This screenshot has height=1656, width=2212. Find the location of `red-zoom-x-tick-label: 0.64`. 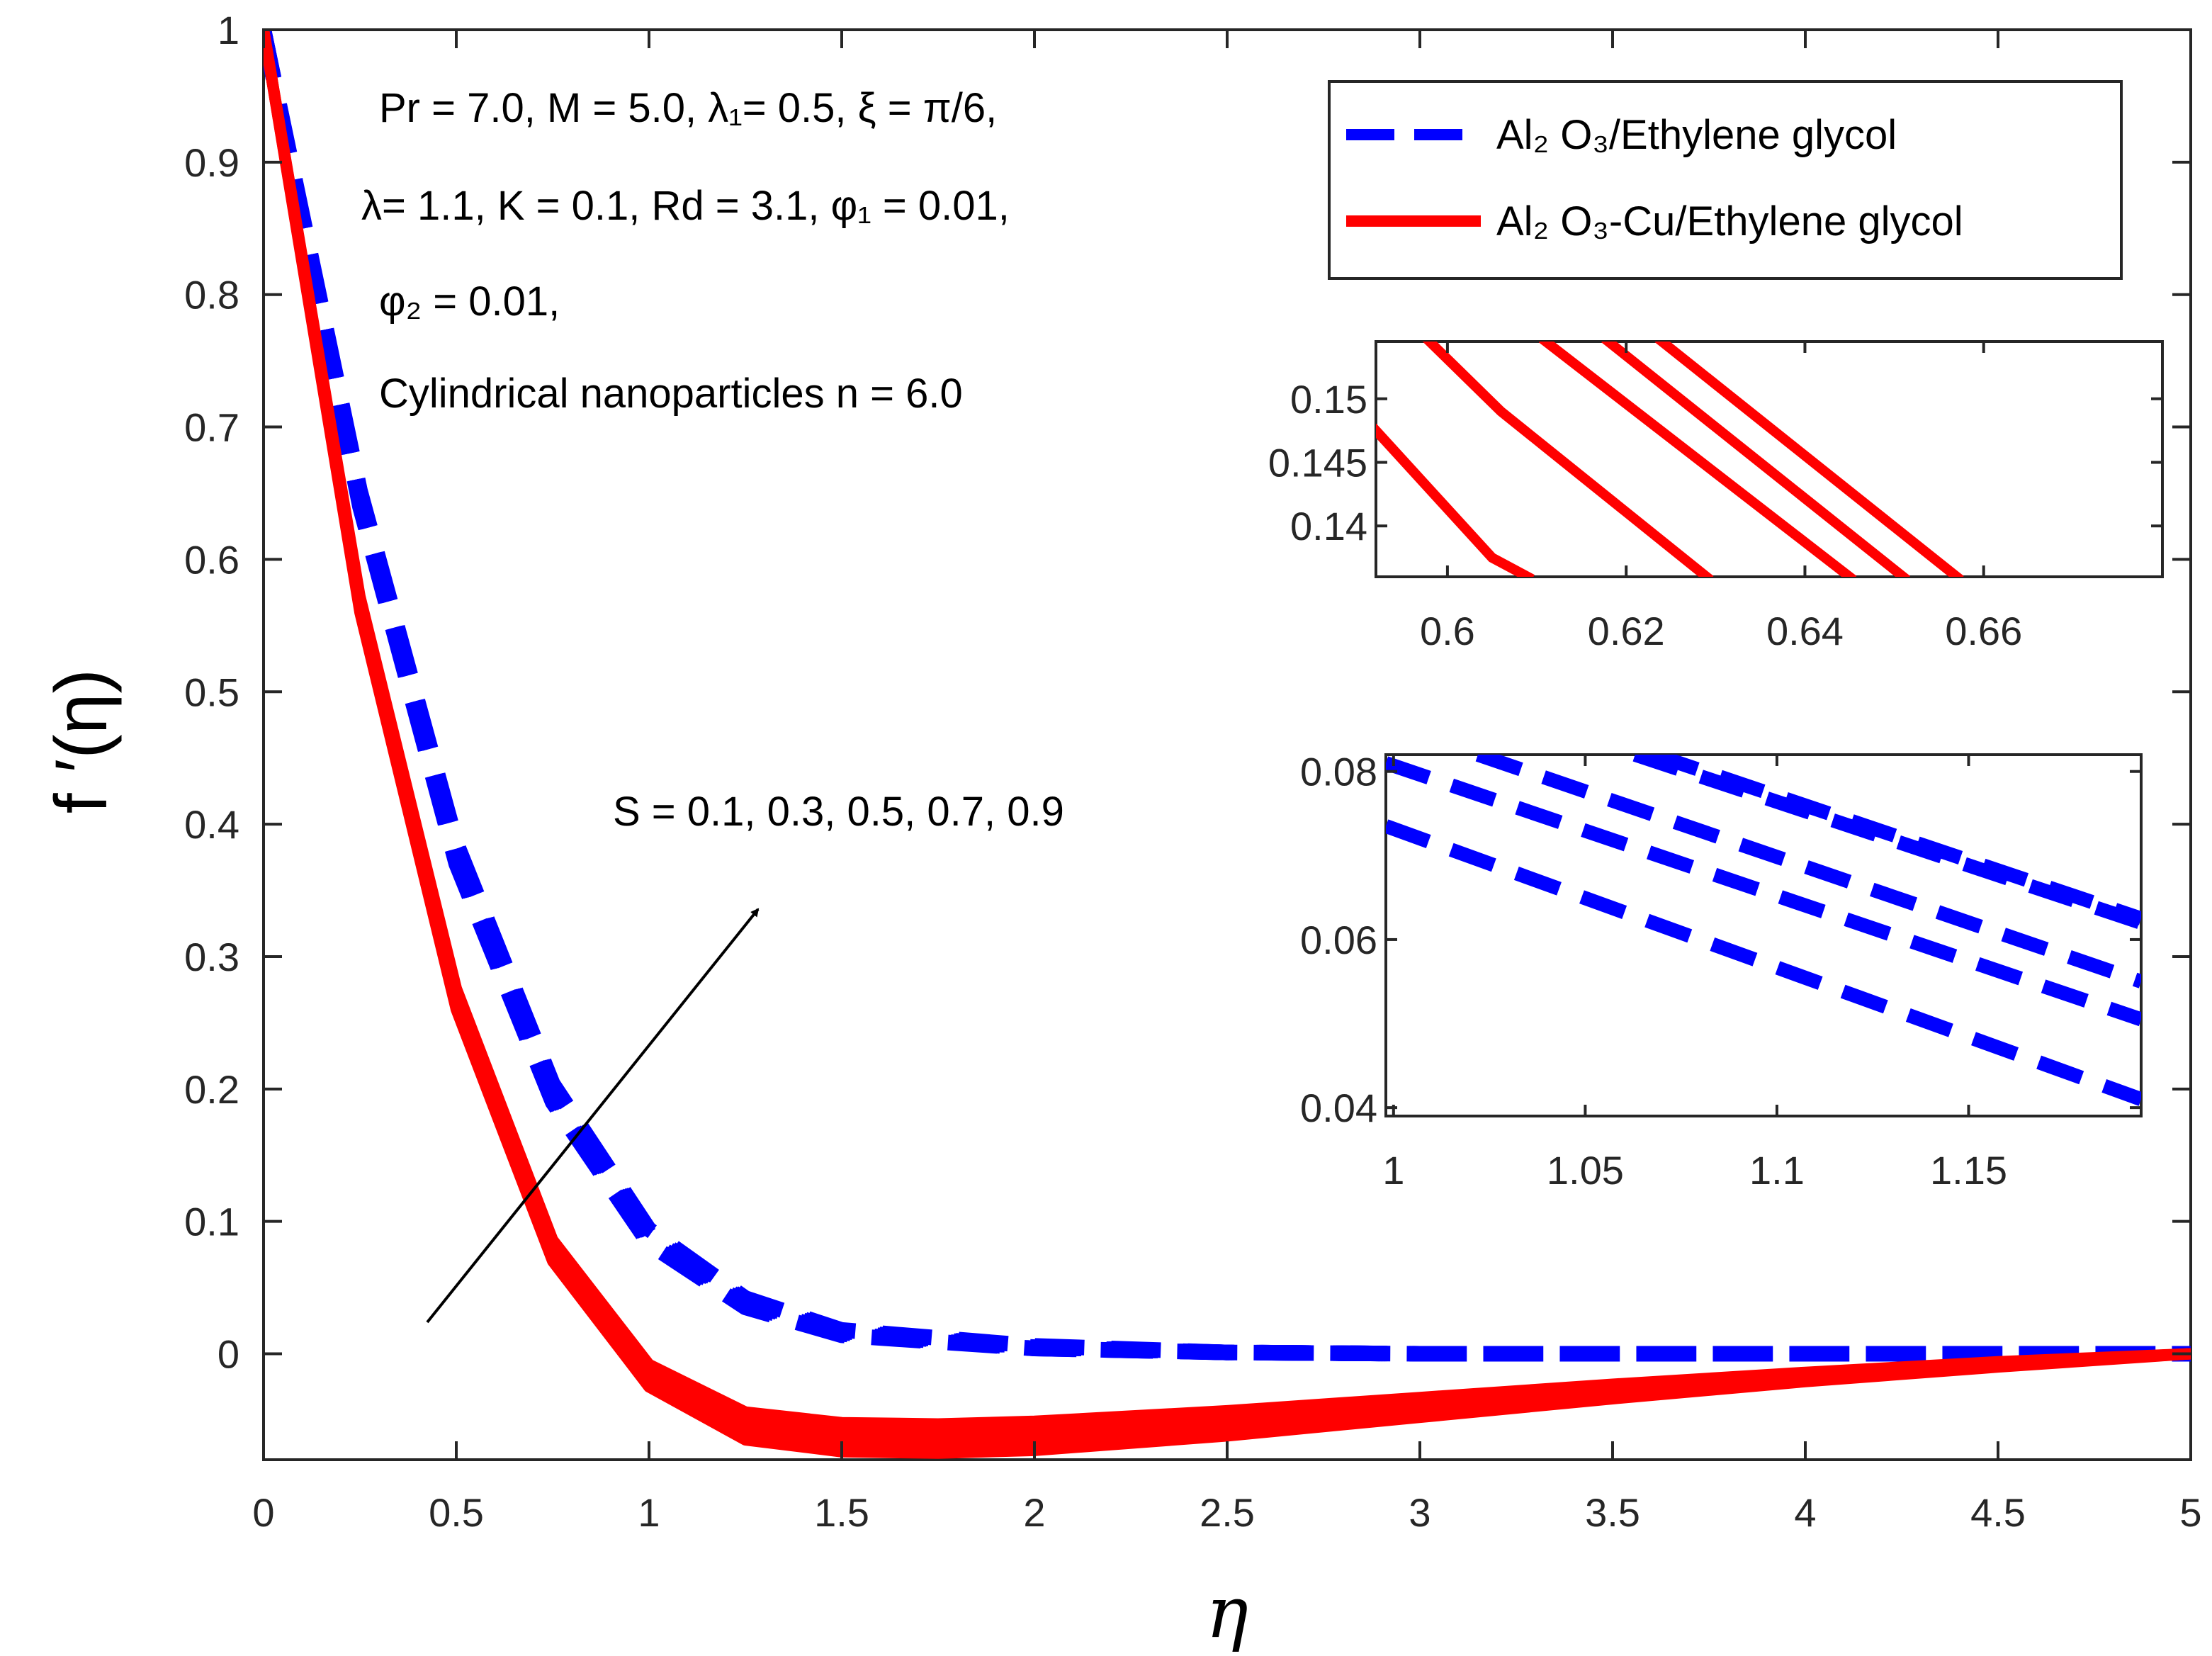

red-zoom-x-tick-label: 0.64 is located at coordinates (1805, 631).